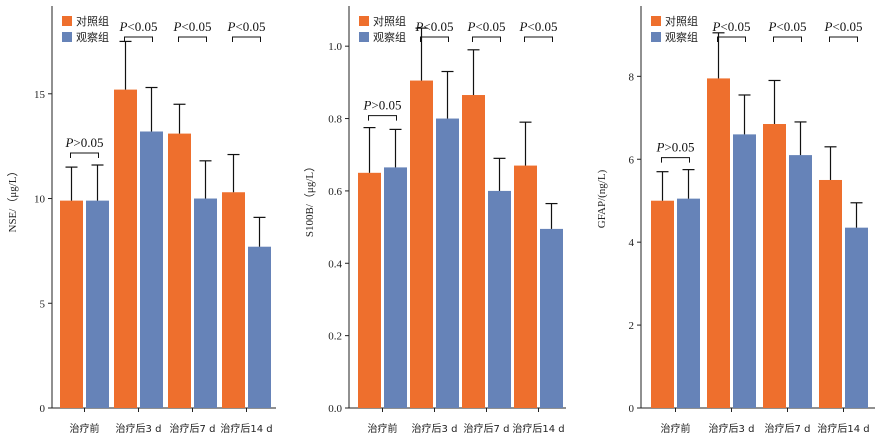  I want to click on y-tick-label: 0.2, so click(335, 337).